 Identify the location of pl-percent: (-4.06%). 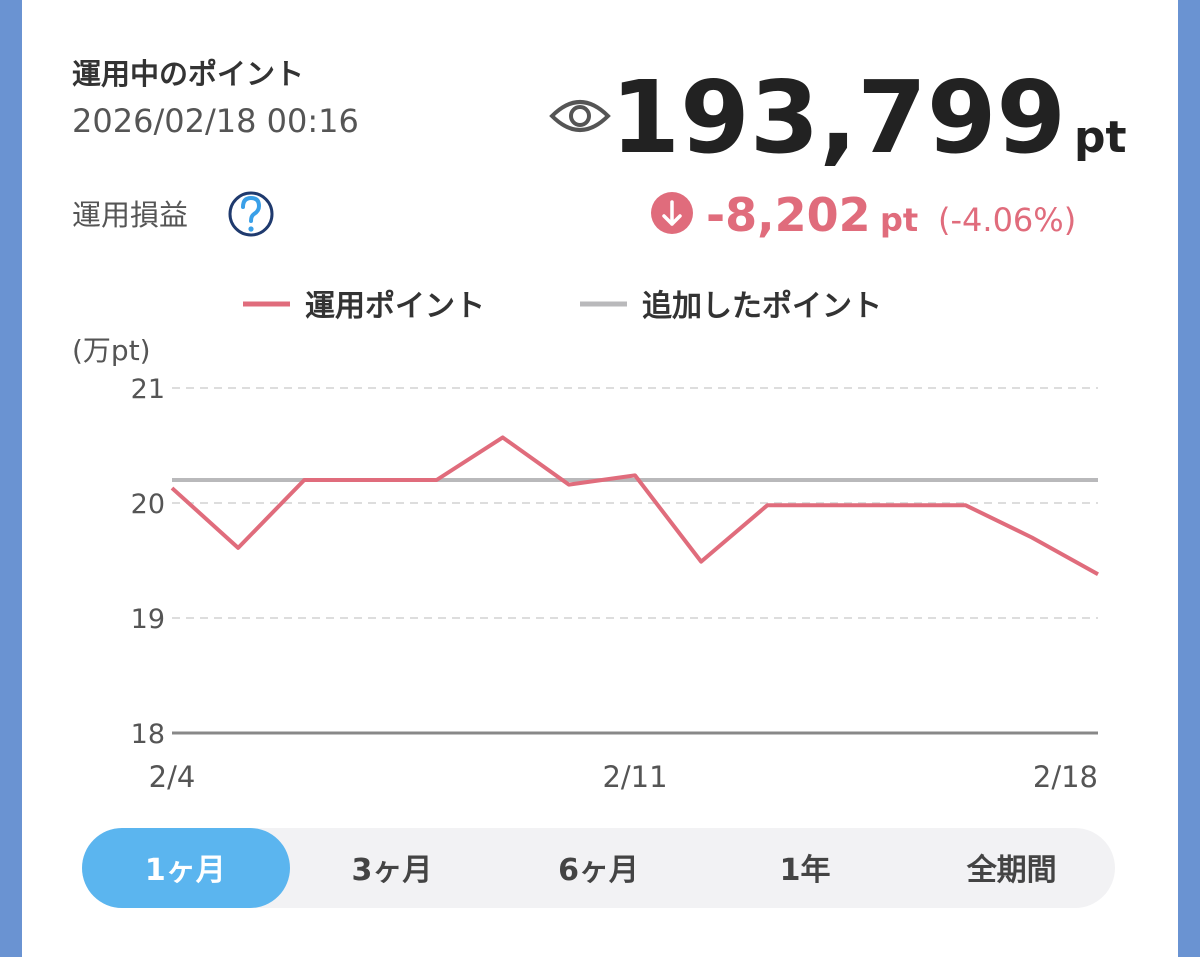
(1007, 220).